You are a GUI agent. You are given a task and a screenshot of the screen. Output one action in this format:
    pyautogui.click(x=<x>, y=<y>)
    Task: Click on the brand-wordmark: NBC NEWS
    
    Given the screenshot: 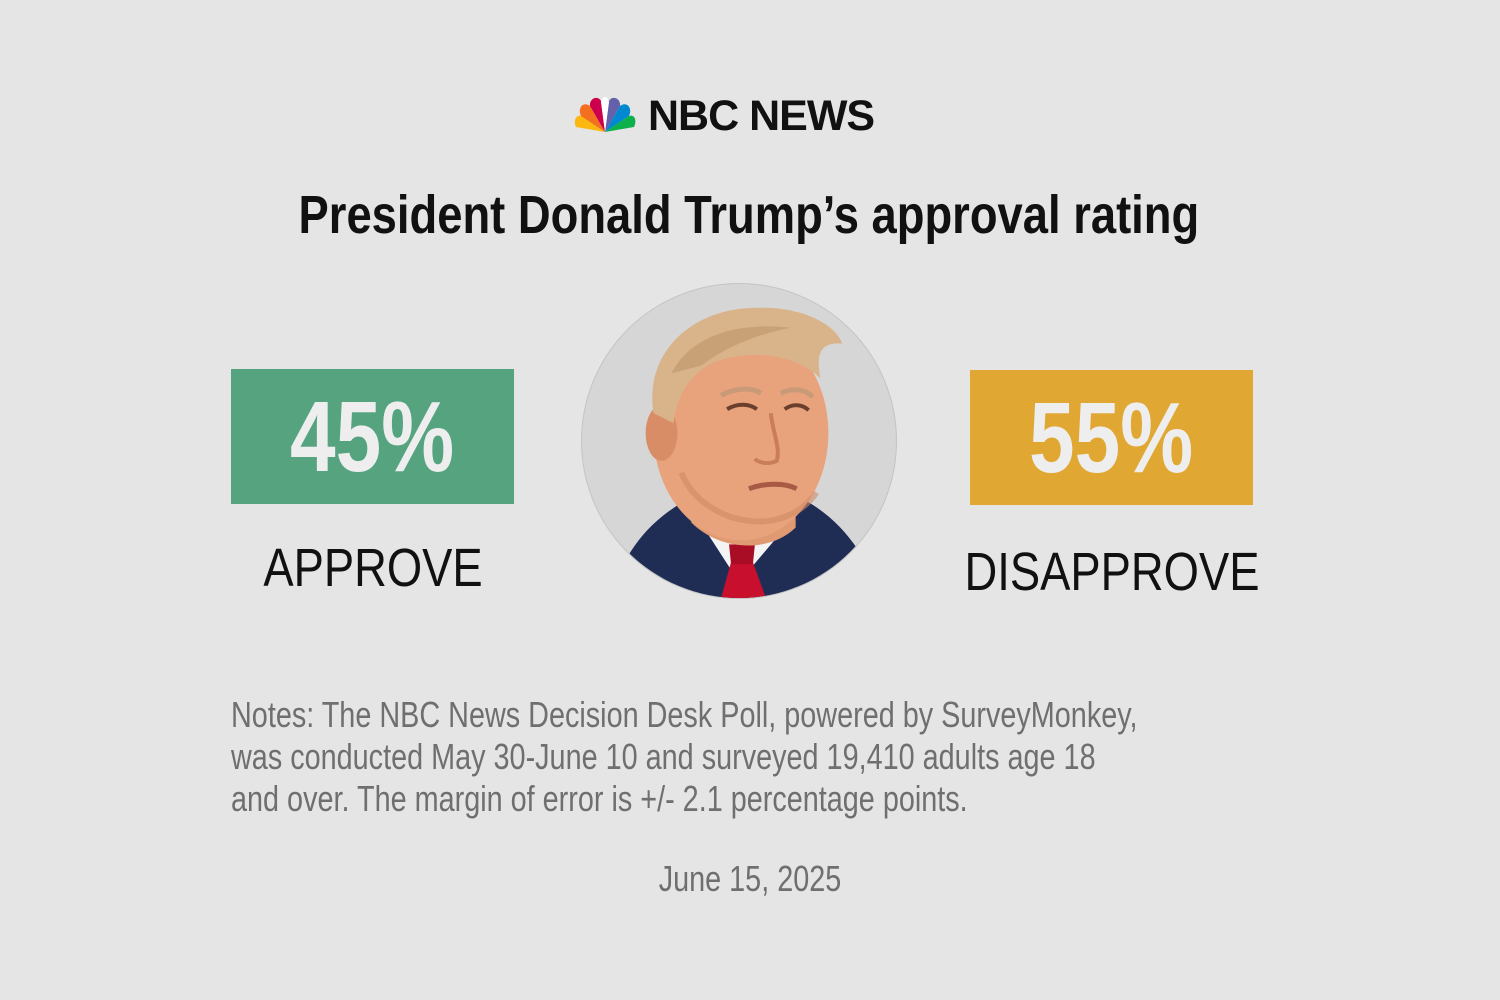 What is the action you would take?
    pyautogui.click(x=761, y=116)
    